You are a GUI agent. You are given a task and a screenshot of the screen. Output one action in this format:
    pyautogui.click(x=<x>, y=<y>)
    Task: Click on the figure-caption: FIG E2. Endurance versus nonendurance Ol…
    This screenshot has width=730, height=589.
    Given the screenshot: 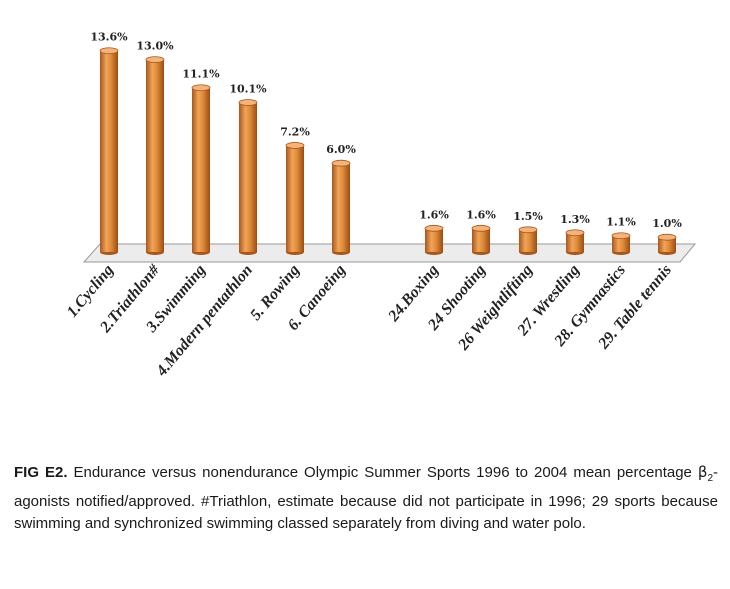 What is the action you would take?
    pyautogui.click(x=366, y=498)
    